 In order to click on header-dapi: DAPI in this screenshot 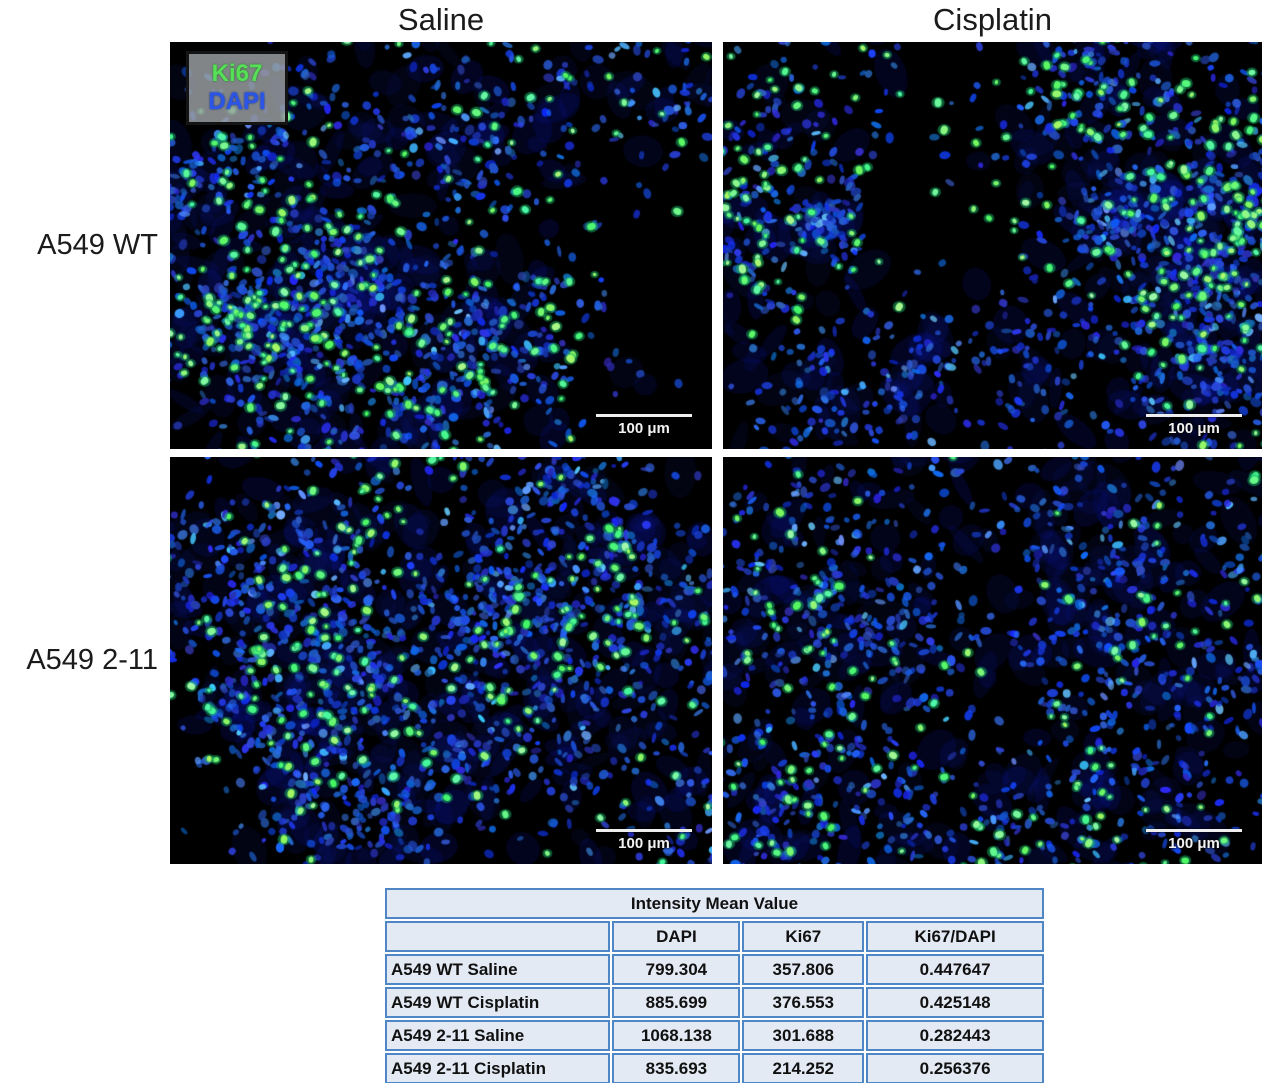, I will do `click(676, 936)`.